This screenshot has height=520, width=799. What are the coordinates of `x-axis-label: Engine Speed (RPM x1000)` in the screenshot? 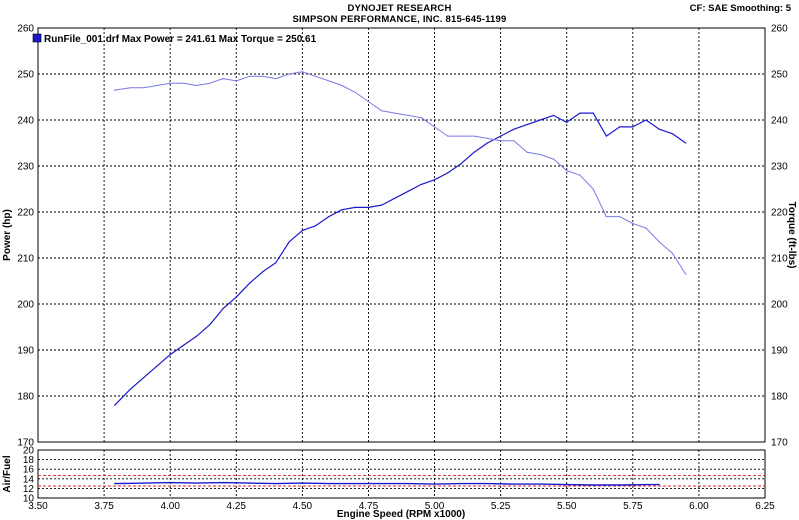 It's located at (401, 514).